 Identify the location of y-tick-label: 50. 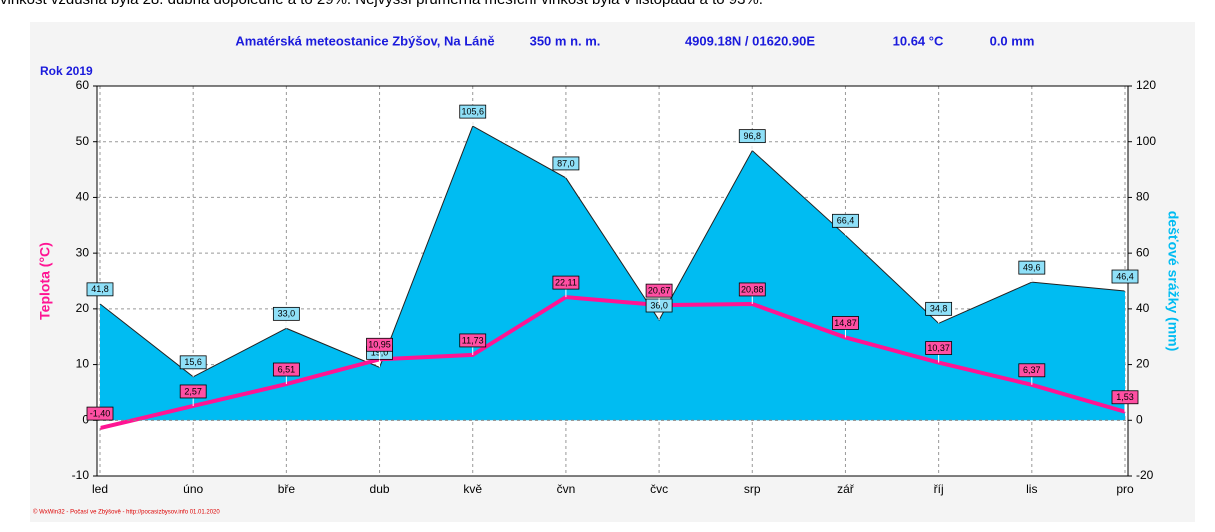
(83, 141).